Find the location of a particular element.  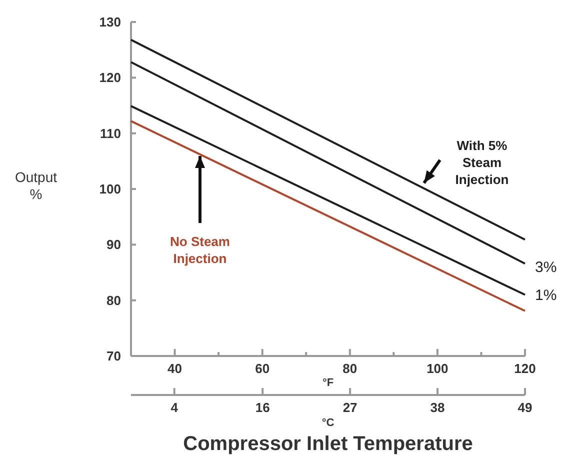

x-tick-label: 100 is located at coordinates (437, 368).